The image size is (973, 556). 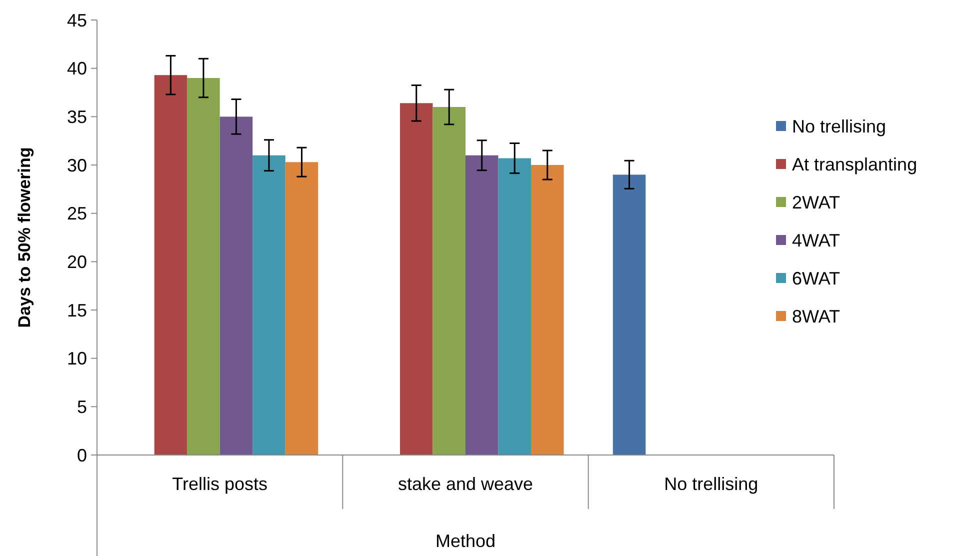 What do you see at coordinates (816, 240) in the screenshot?
I see `legend-label: 4WAT` at bounding box center [816, 240].